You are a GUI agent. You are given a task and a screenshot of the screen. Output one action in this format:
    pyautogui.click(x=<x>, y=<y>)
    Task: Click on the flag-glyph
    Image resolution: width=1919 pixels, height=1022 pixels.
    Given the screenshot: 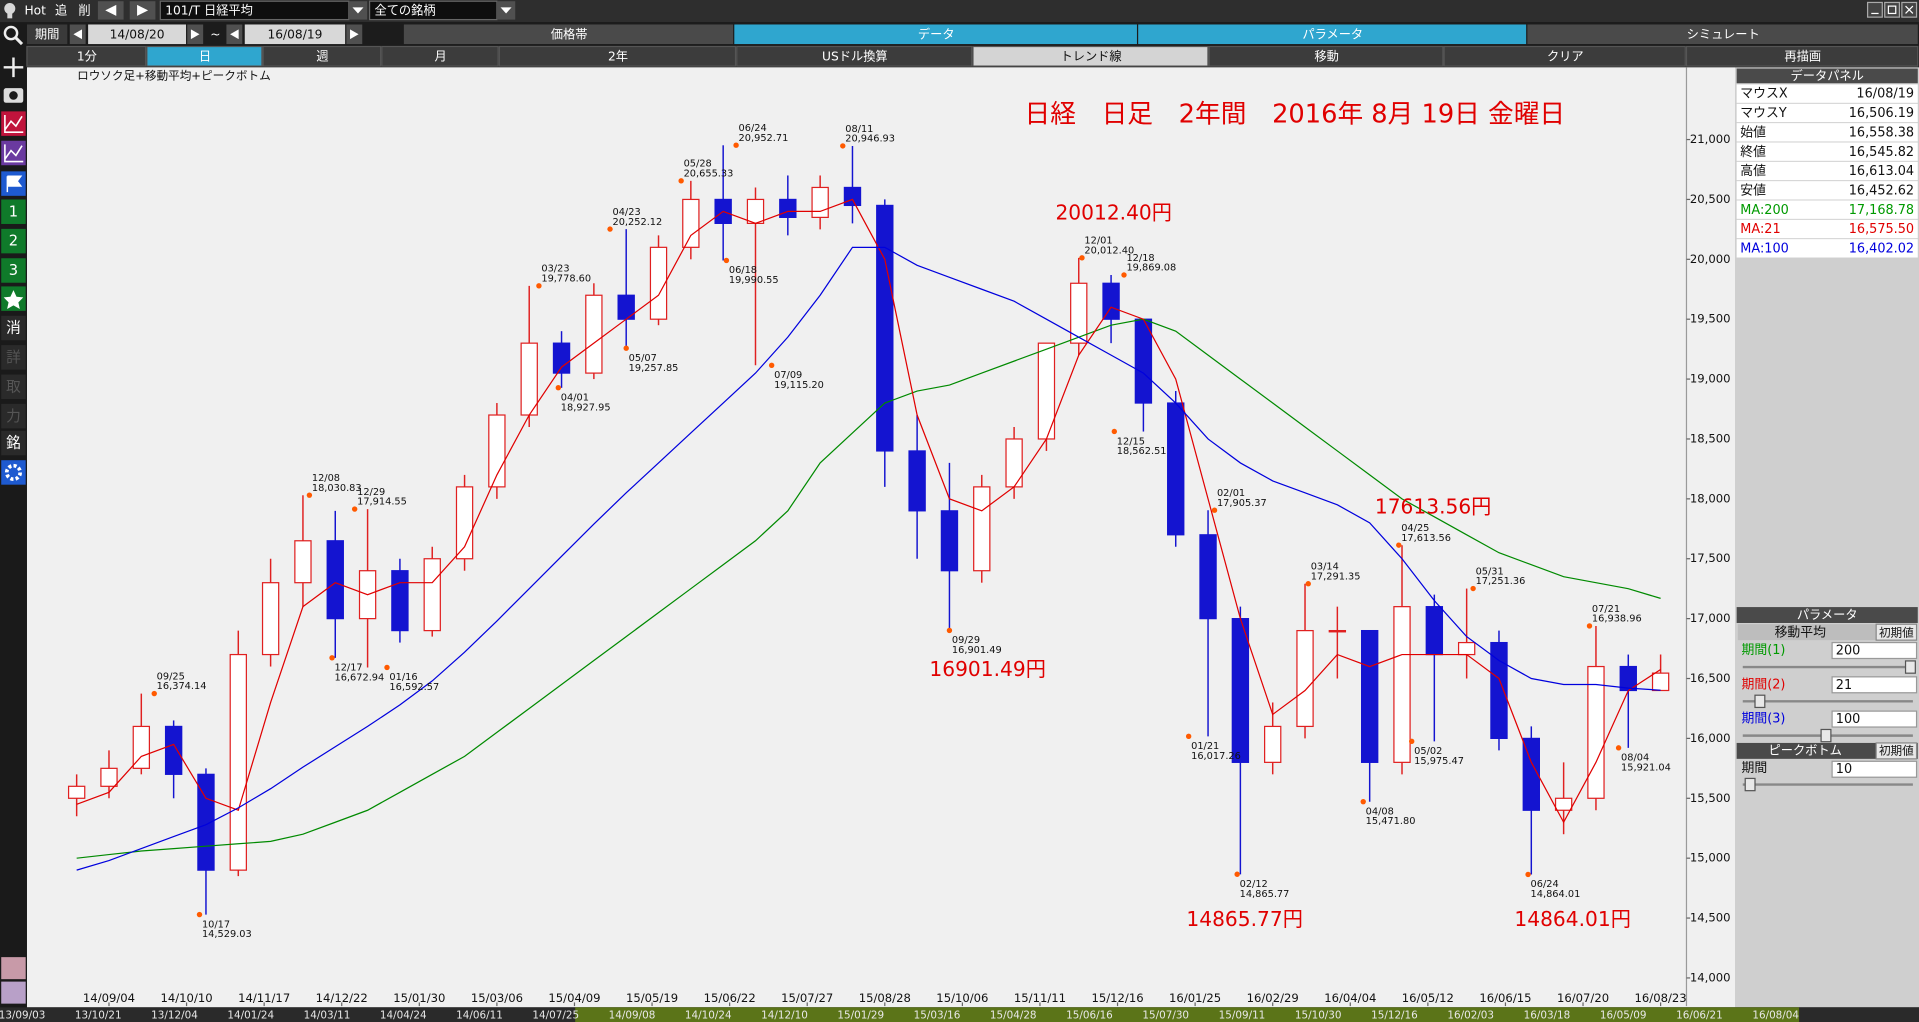 What is the action you would take?
    pyautogui.click(x=14, y=184)
    